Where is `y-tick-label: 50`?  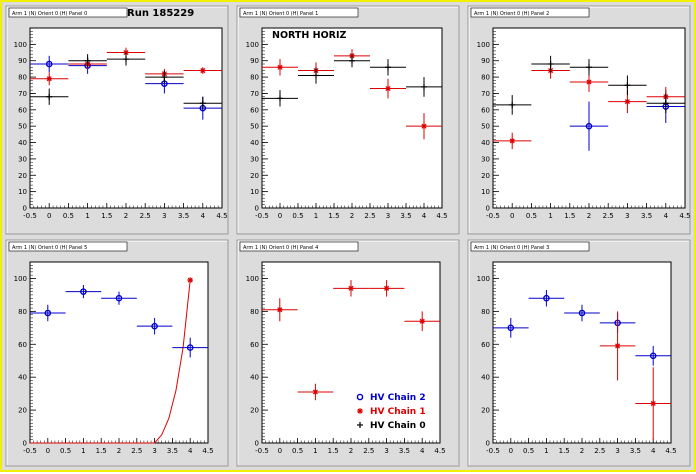
y-tick-label: 50 is located at coordinates (22, 127).